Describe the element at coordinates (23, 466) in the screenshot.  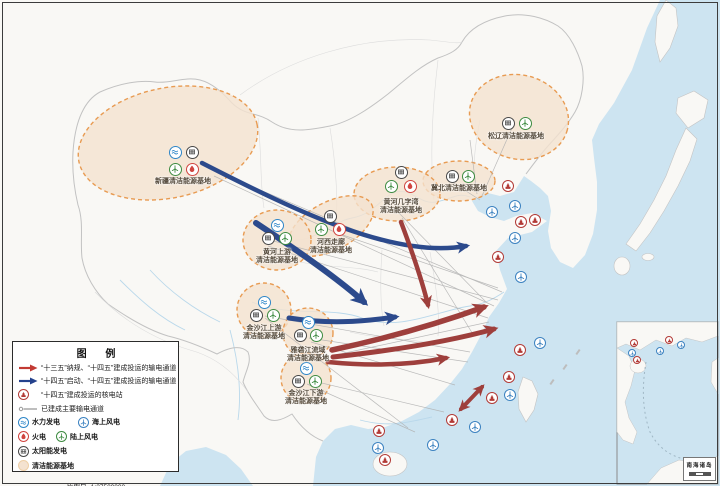
I see `clean-energy-base-icon` at that location.